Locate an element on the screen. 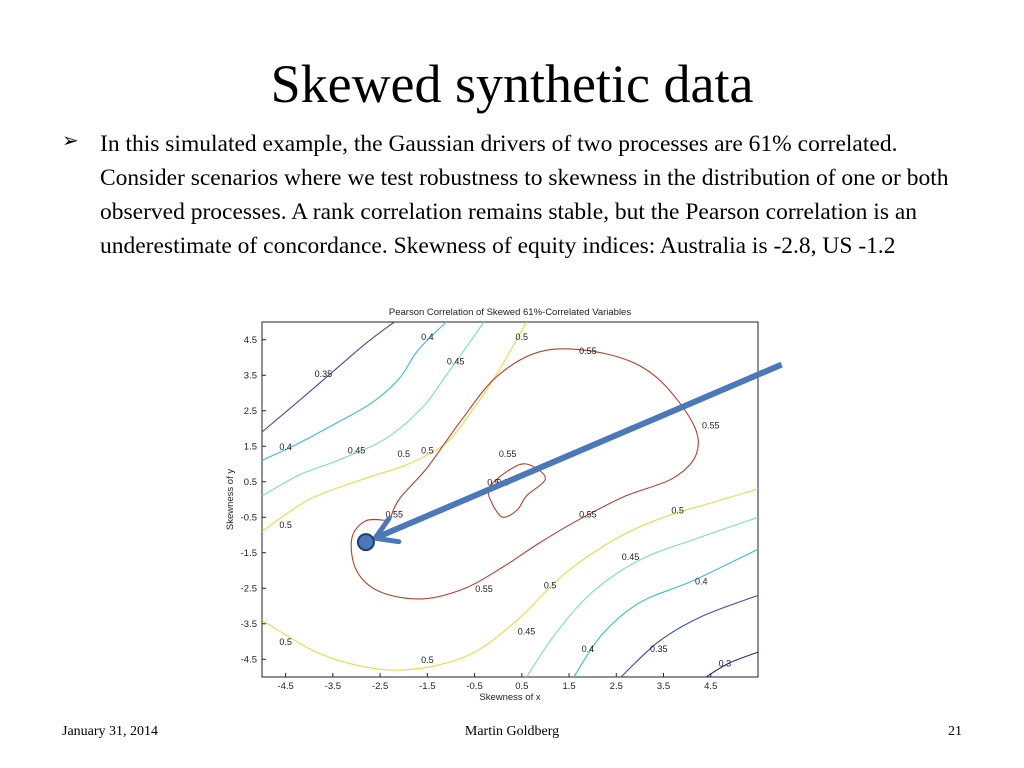 This screenshot has width=1024, height=768. y-tick-label: -4.5 is located at coordinates (249, 659).